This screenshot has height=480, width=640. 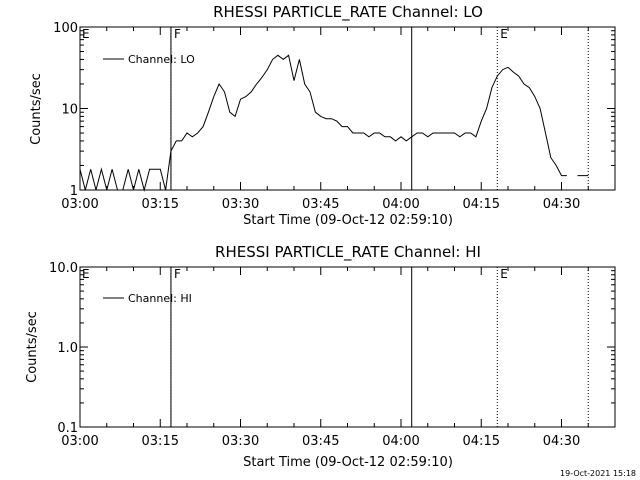 I want to click on y-tick-label: 10, so click(x=69, y=110).